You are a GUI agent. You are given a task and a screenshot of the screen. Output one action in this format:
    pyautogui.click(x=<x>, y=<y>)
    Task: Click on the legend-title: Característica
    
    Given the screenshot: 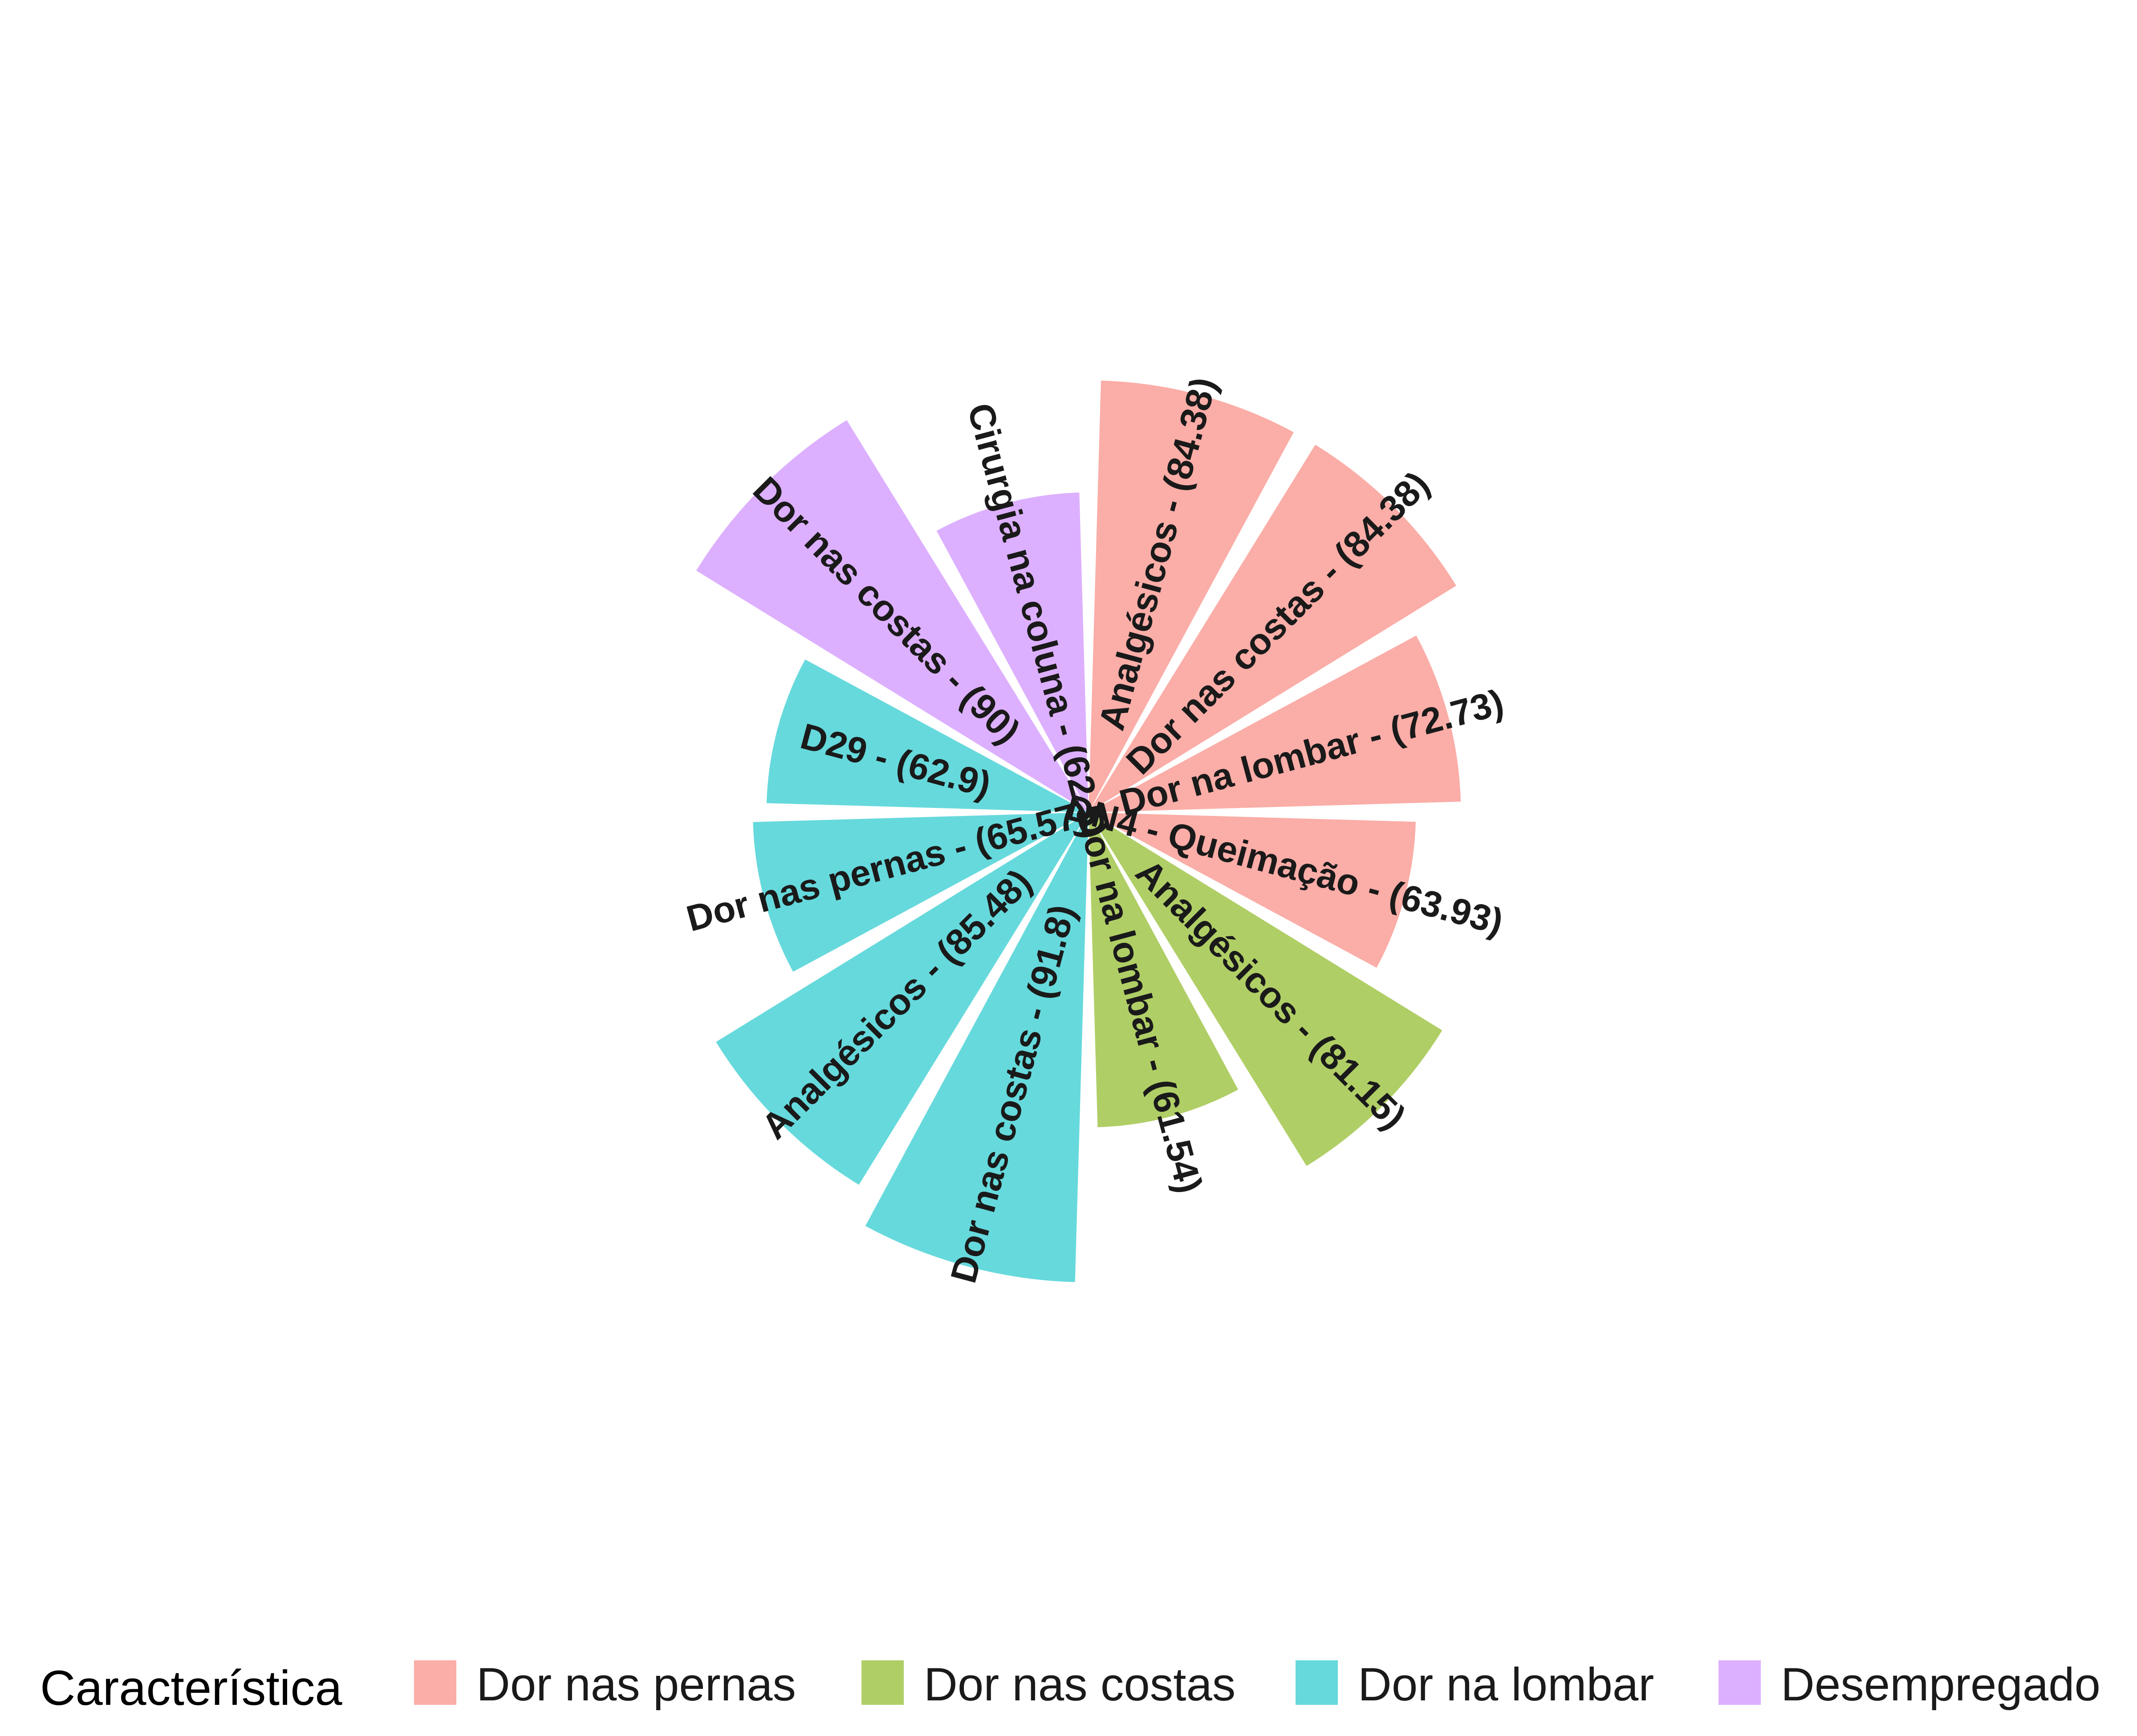 What is the action you would take?
    pyautogui.click(x=191, y=1688)
    